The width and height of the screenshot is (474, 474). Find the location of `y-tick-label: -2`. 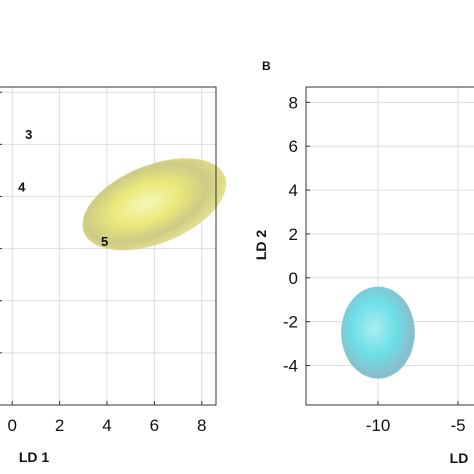

y-tick-label: -2 is located at coordinates (290, 322).